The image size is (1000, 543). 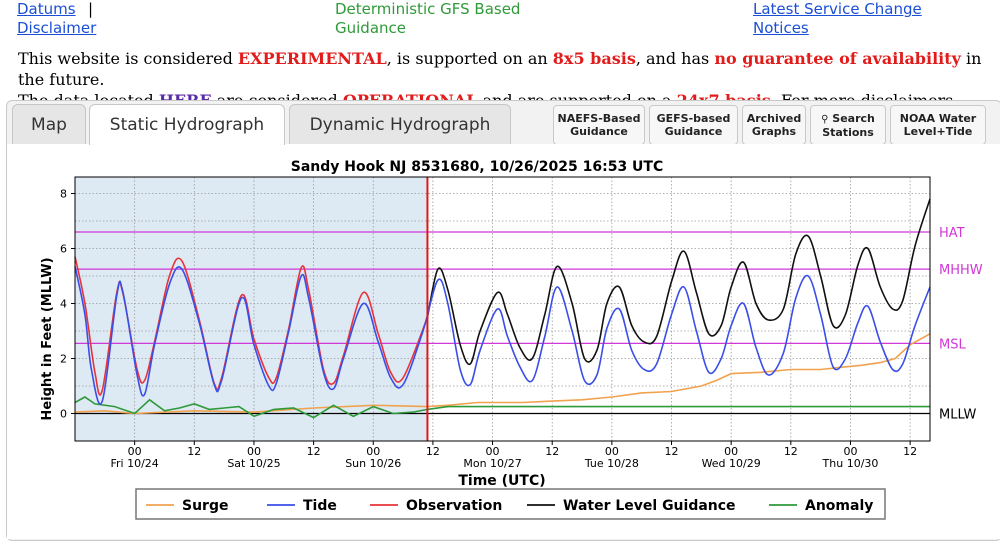 What do you see at coordinates (781, 28) in the screenshot?
I see `notices-link: Notices` at bounding box center [781, 28].